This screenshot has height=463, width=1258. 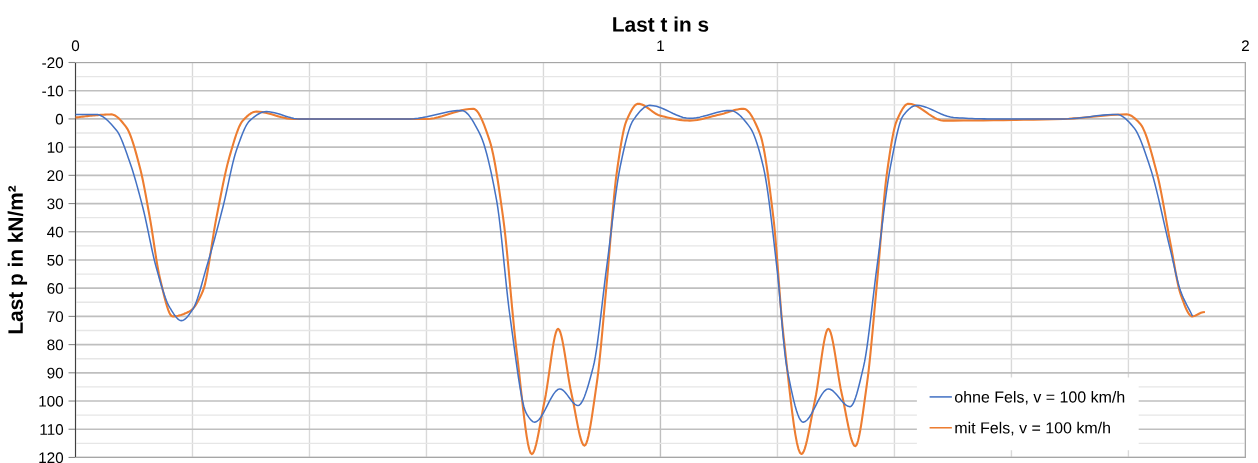 I want to click on y-tick-label: 50, so click(x=55, y=260).